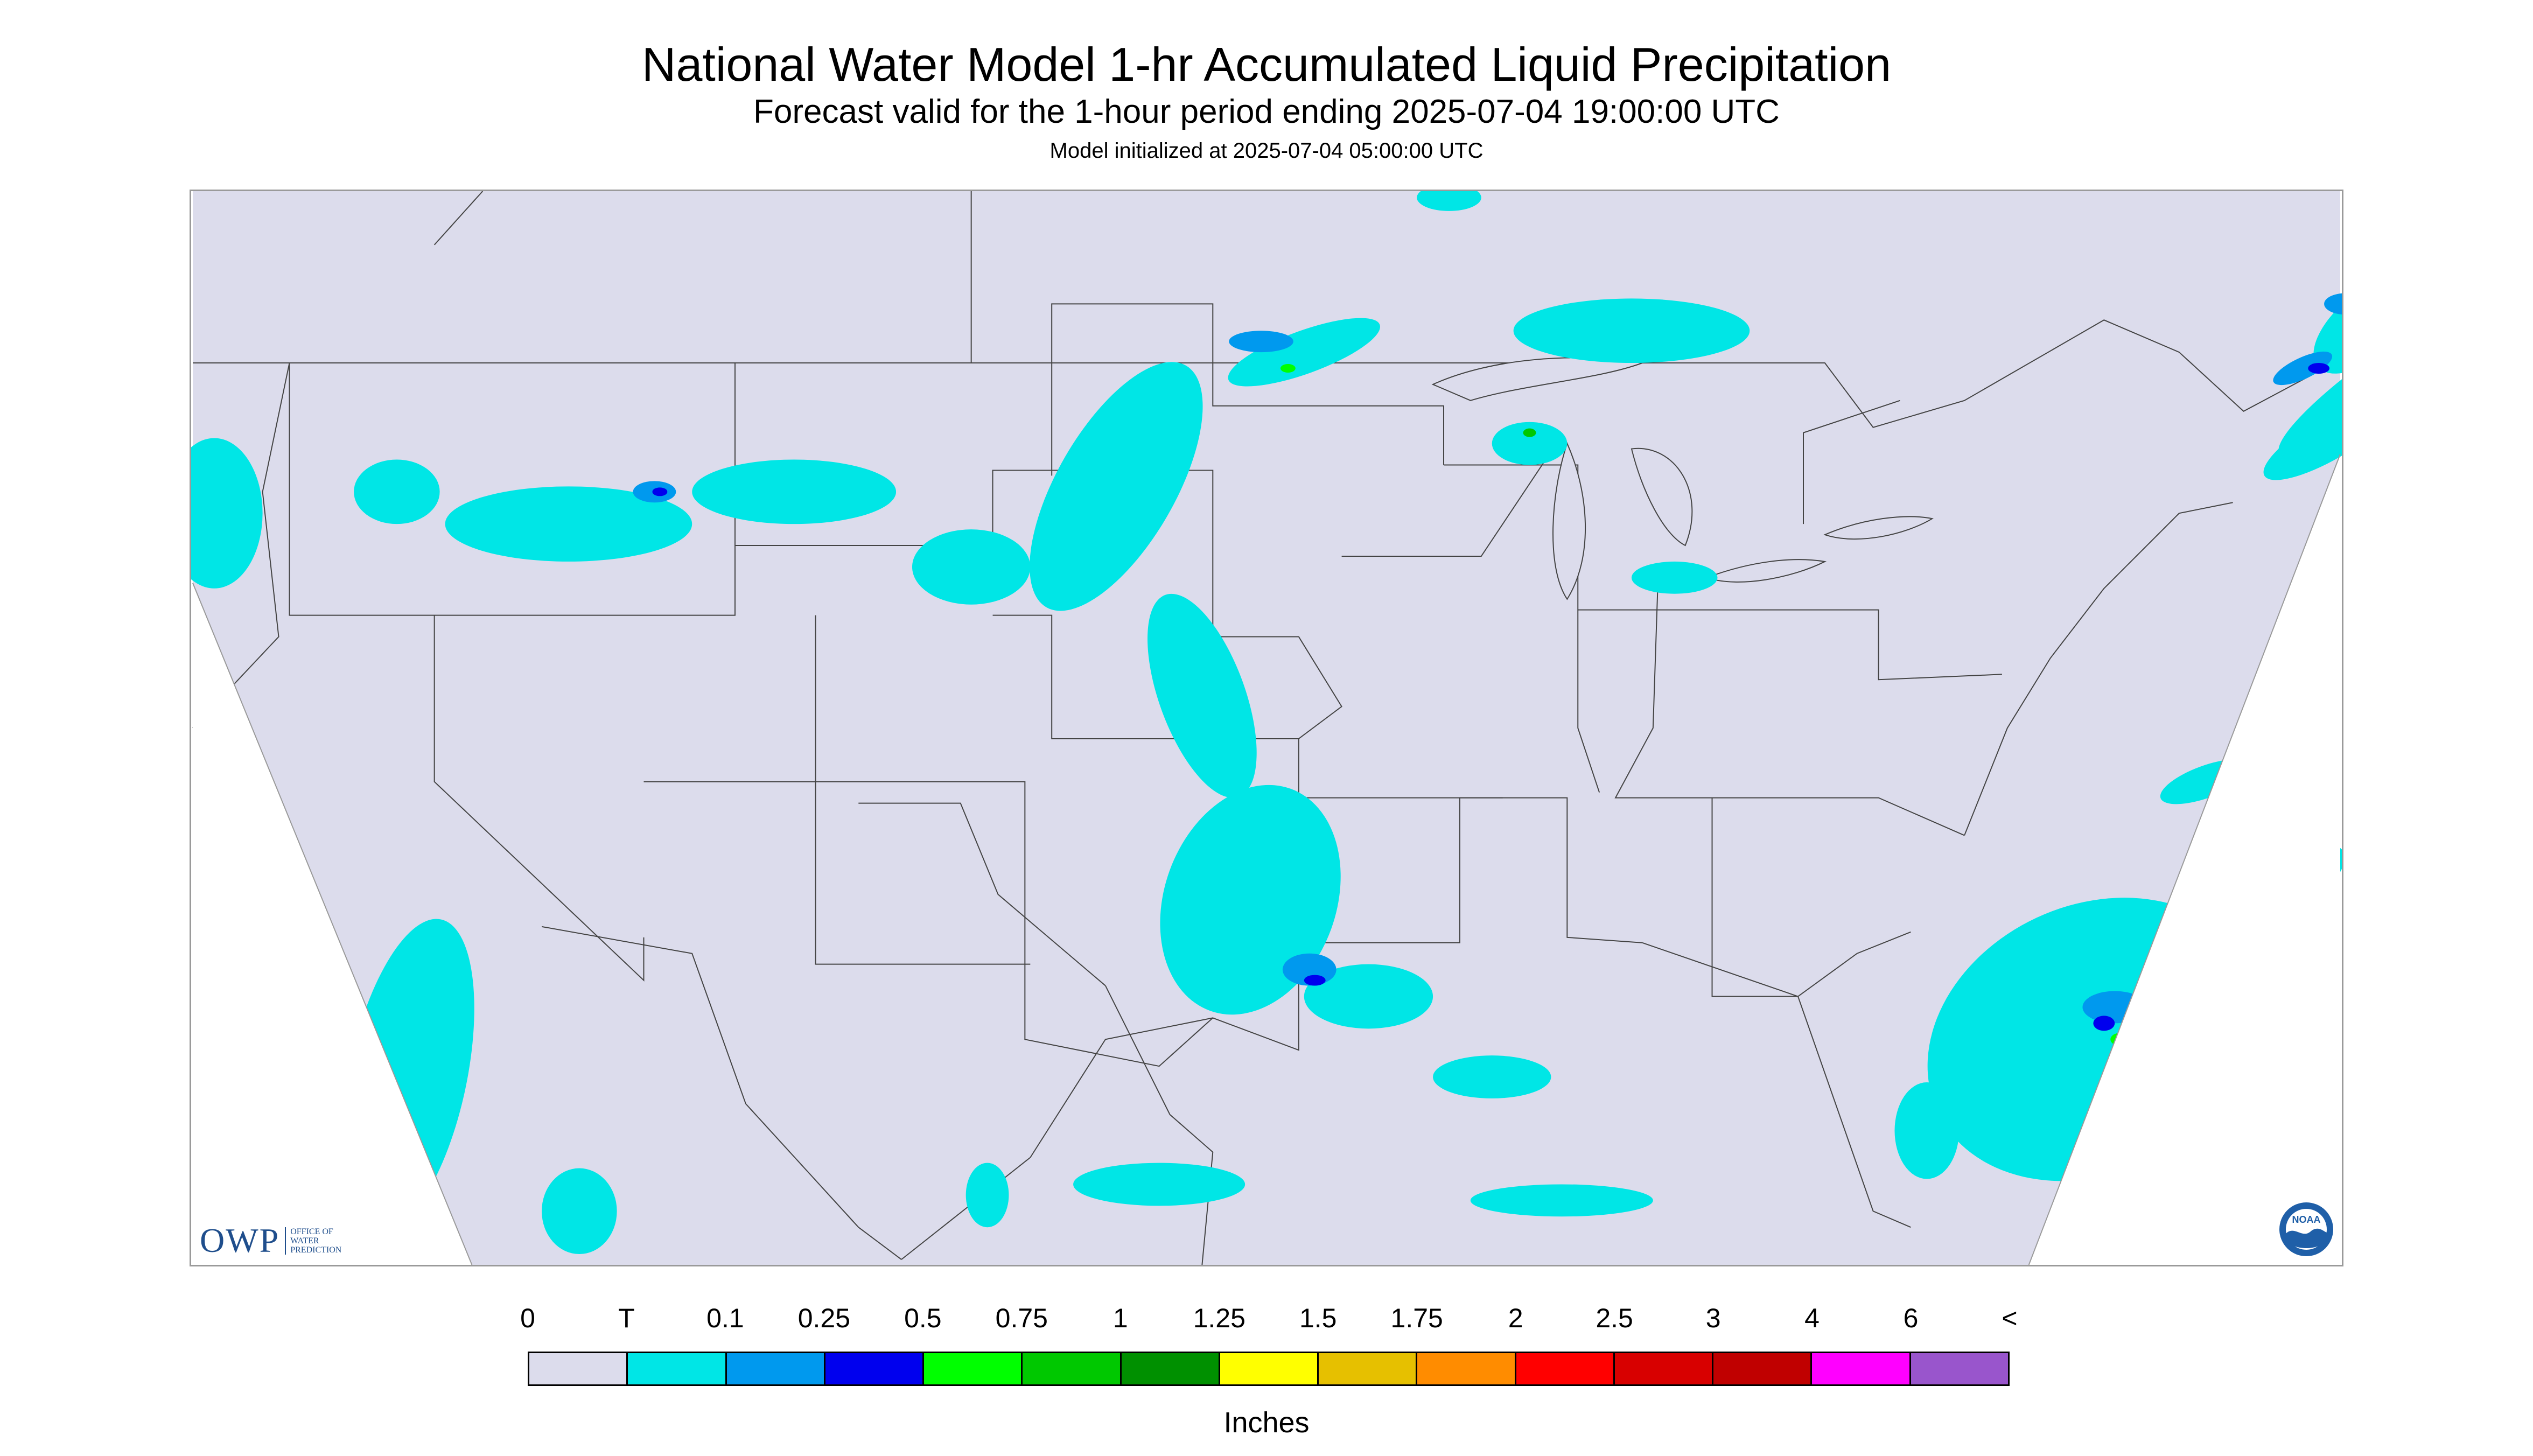 This screenshot has width=2533, height=1456. I want to click on legend-units: Inches, so click(1266, 1422).